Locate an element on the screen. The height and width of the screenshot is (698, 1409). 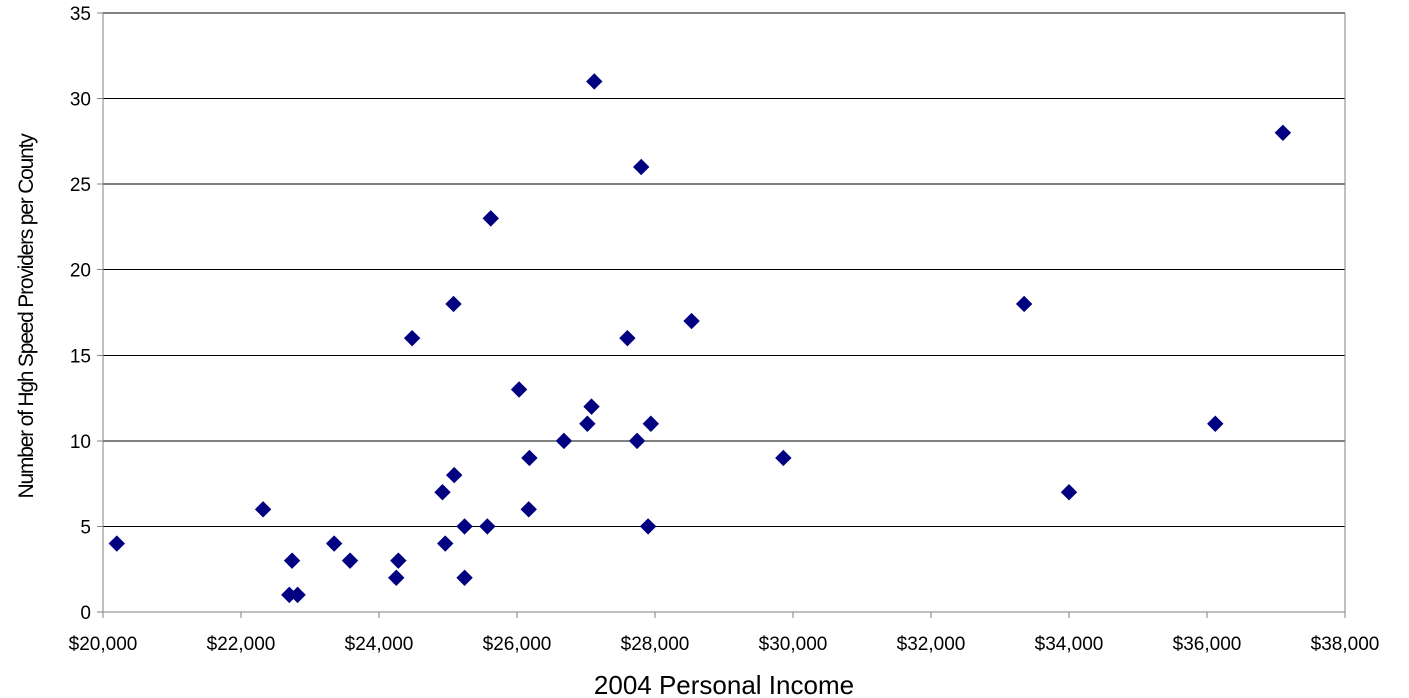
x-tick-label: $20,000 is located at coordinates (103, 644).